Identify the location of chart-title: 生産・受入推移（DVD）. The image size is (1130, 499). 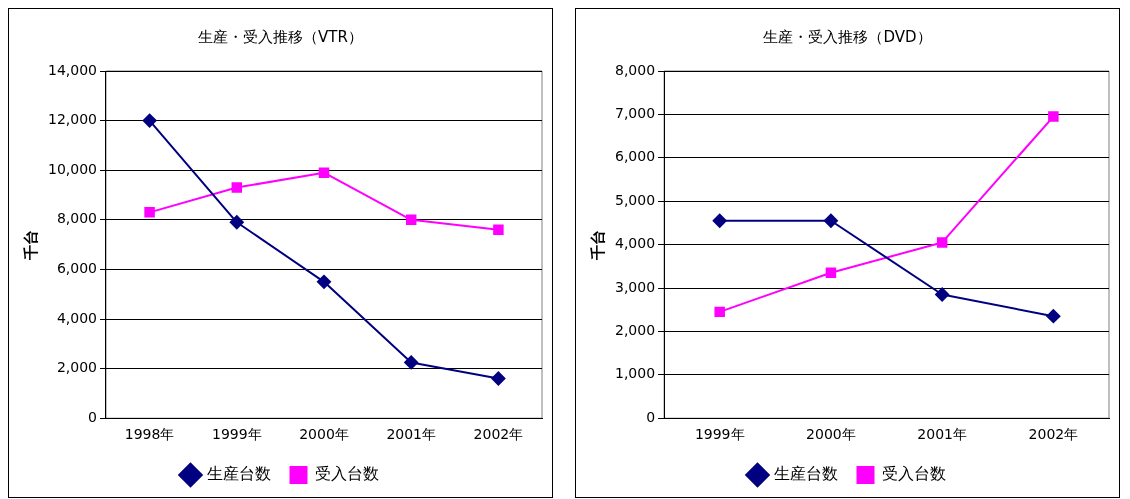
(847, 36).